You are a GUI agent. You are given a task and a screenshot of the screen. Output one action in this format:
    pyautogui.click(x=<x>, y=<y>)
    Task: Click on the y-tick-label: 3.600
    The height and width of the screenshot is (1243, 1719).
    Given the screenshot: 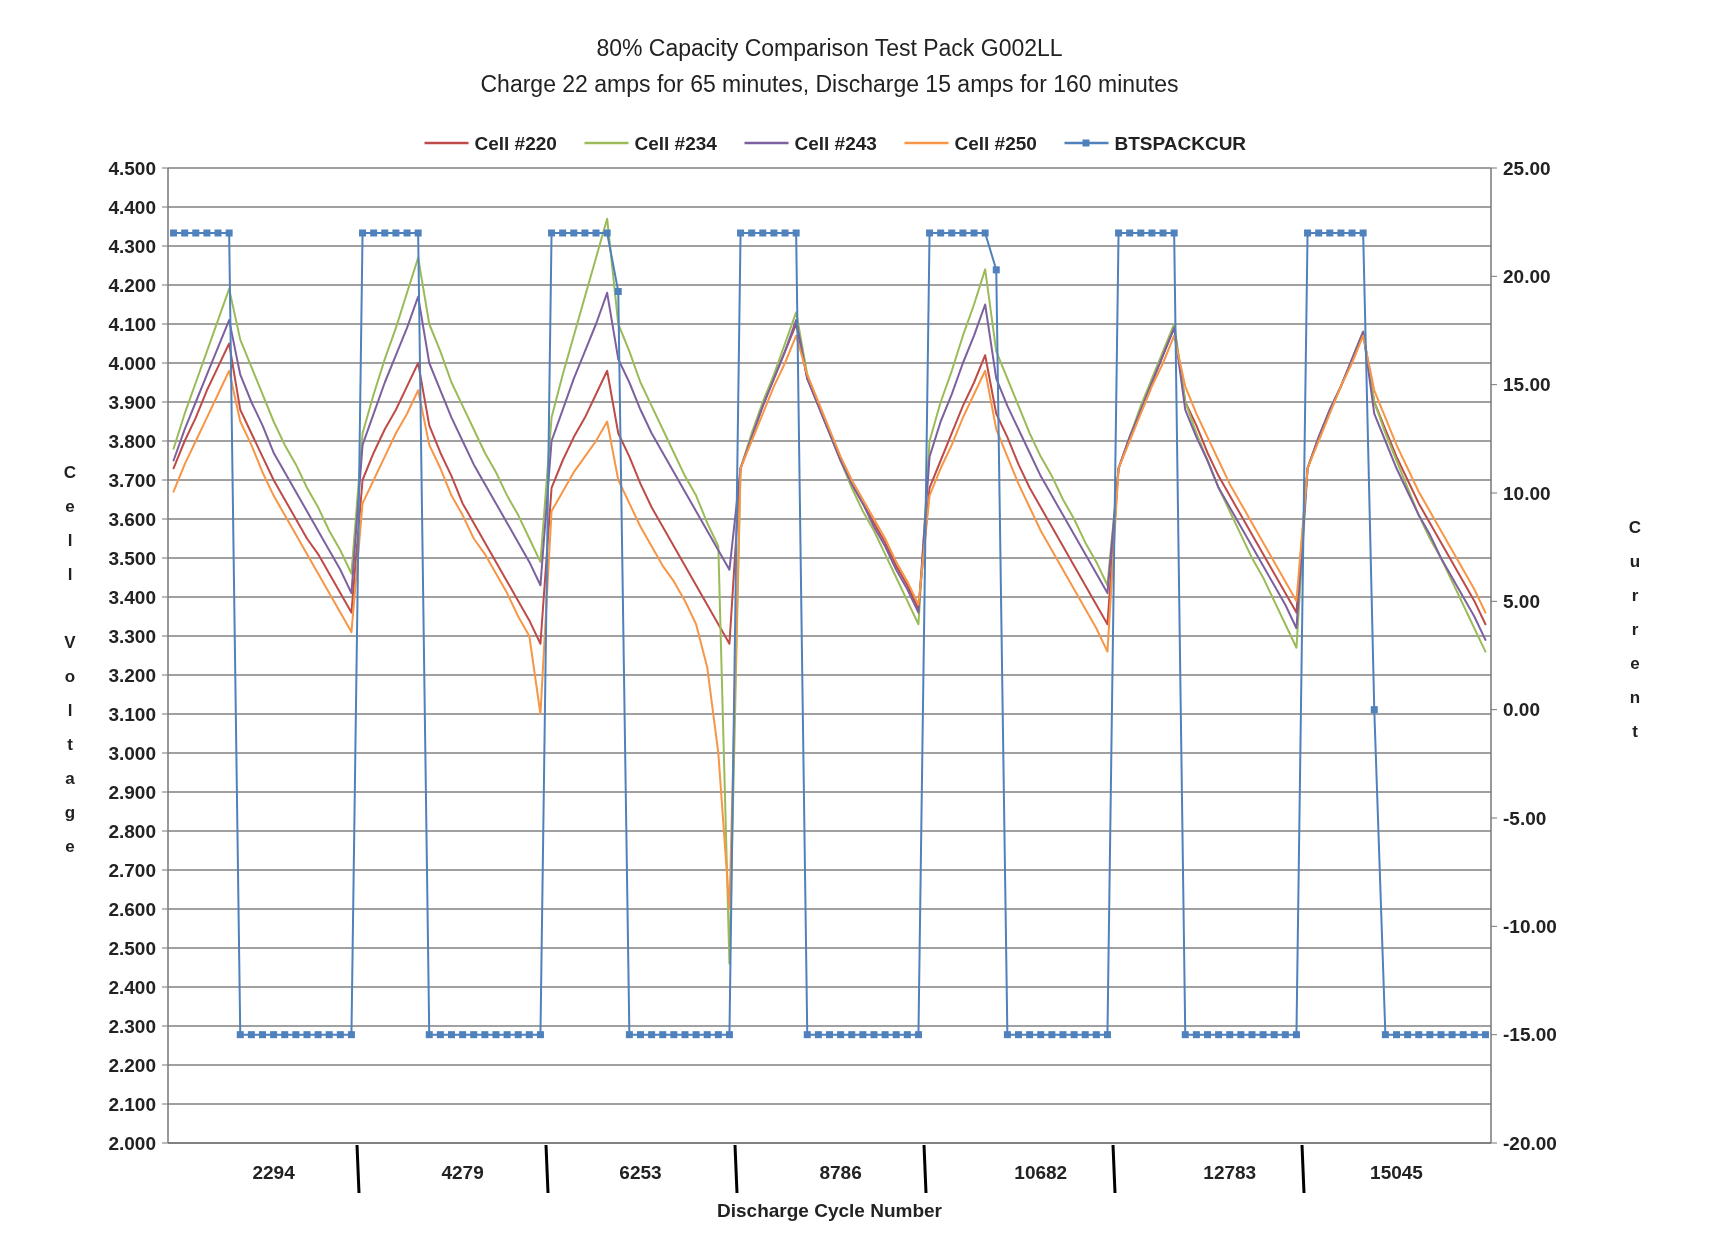 What is the action you would take?
    pyautogui.click(x=132, y=519)
    